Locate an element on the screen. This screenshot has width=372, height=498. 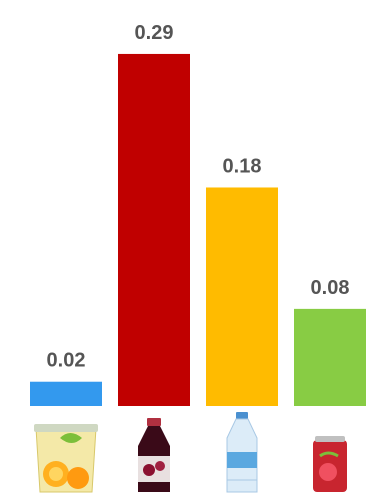
value-label-juice-cup: 0.02 is located at coordinates (66, 361).